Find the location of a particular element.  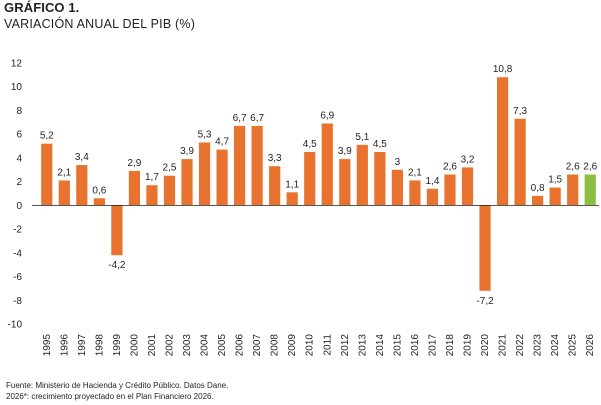

x-tick-label: 2026 is located at coordinates (590, 345).